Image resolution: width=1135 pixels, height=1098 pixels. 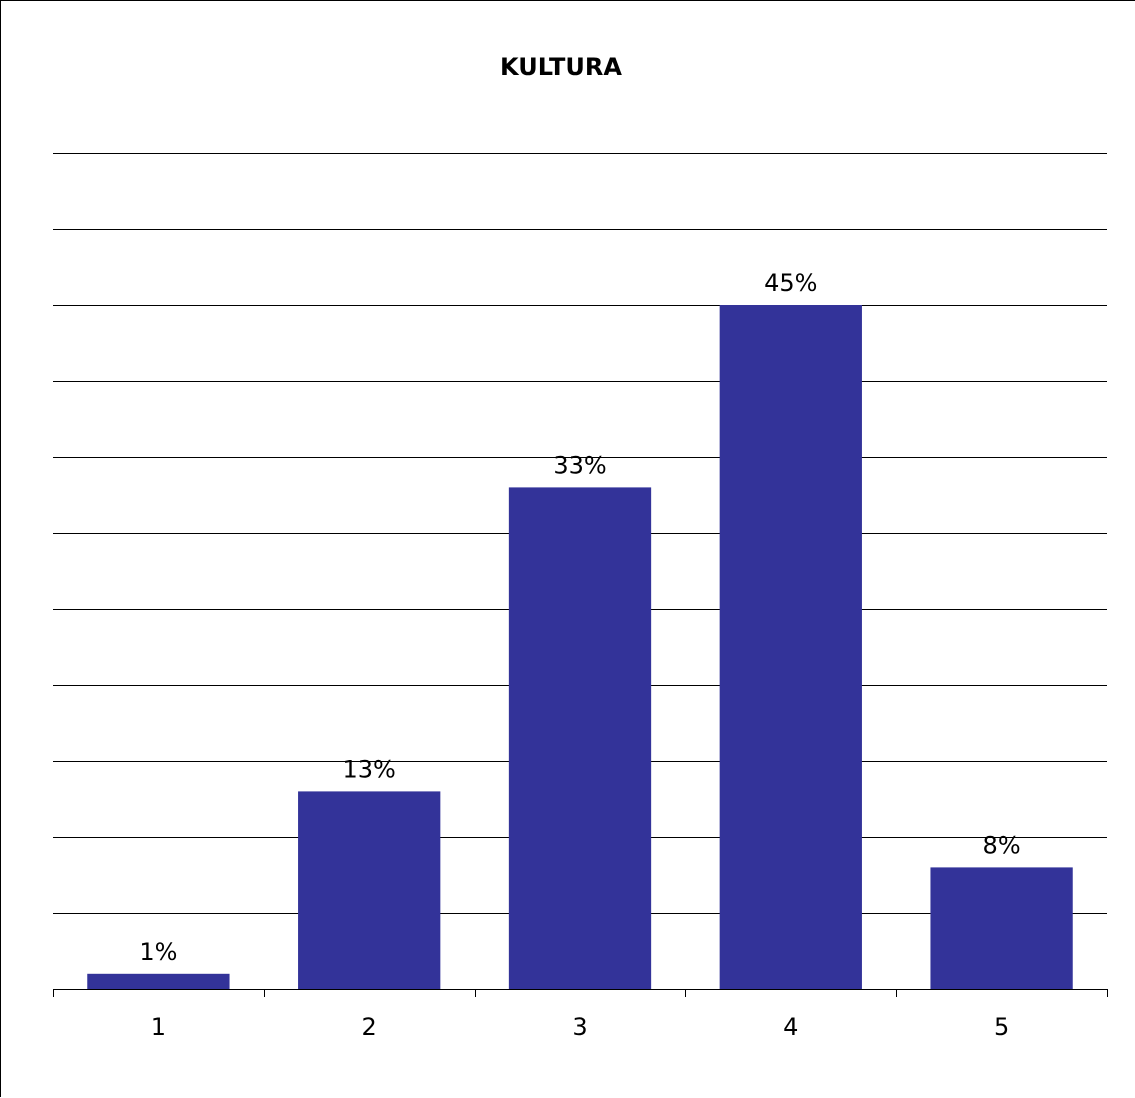 What do you see at coordinates (1001, 1027) in the screenshot?
I see `x-tick-label: 5` at bounding box center [1001, 1027].